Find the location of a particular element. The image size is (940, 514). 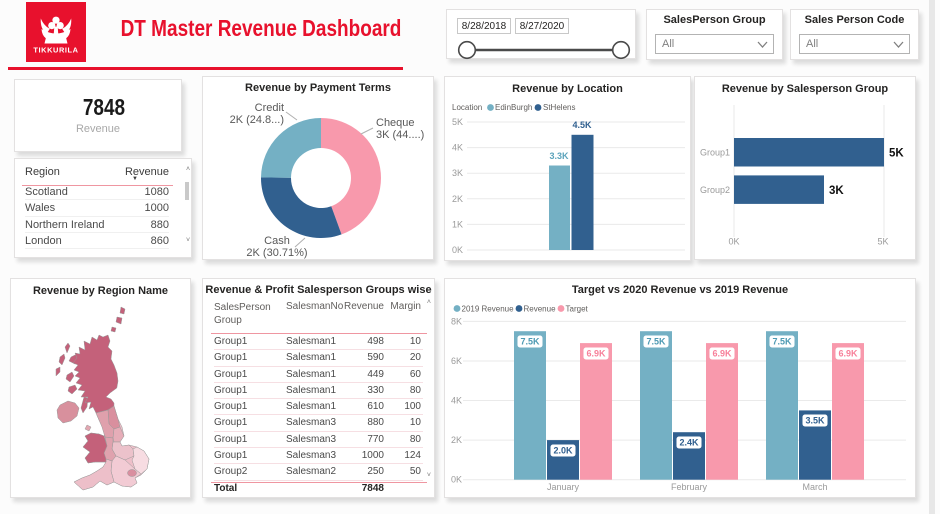

svg-text: Group1 is located at coordinates (715, 153).